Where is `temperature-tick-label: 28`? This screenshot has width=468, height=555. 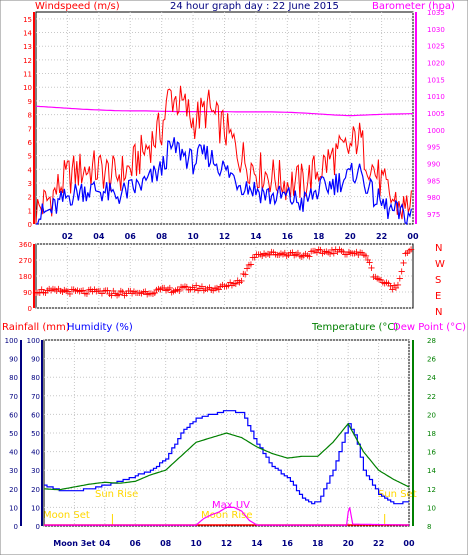
temperature-tick-label: 28 is located at coordinates (431, 341).